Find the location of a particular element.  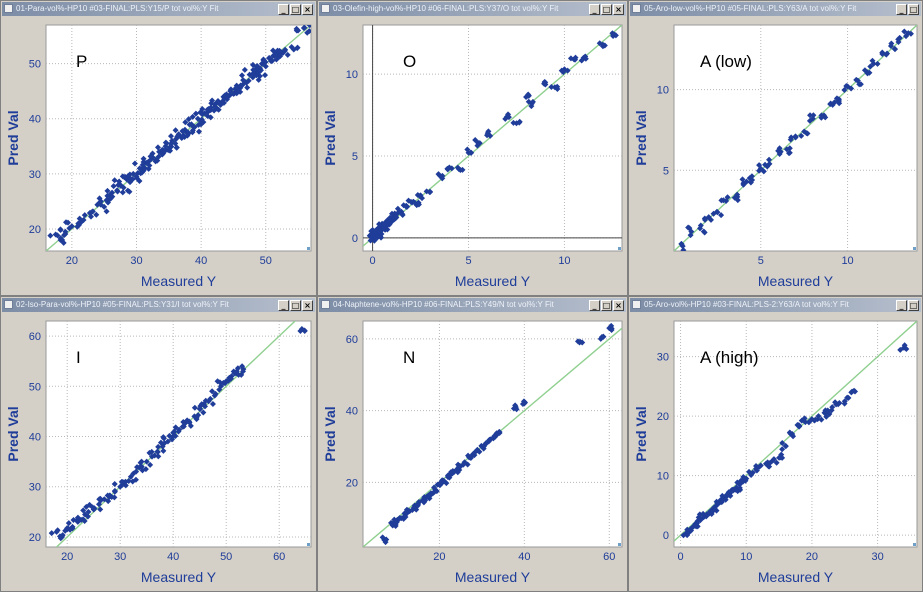

x-tick-label: 40 is located at coordinates (201, 261).